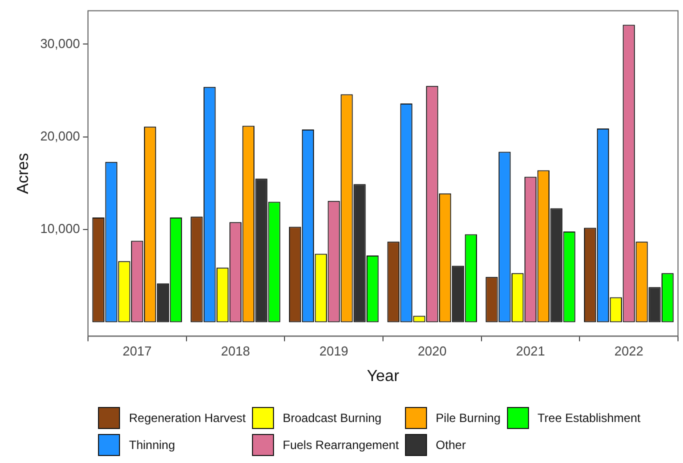 Image resolution: width=683 pixels, height=463 pixels. Describe the element at coordinates (235, 351) in the screenshot. I see `x-tick-label: 2018` at that location.